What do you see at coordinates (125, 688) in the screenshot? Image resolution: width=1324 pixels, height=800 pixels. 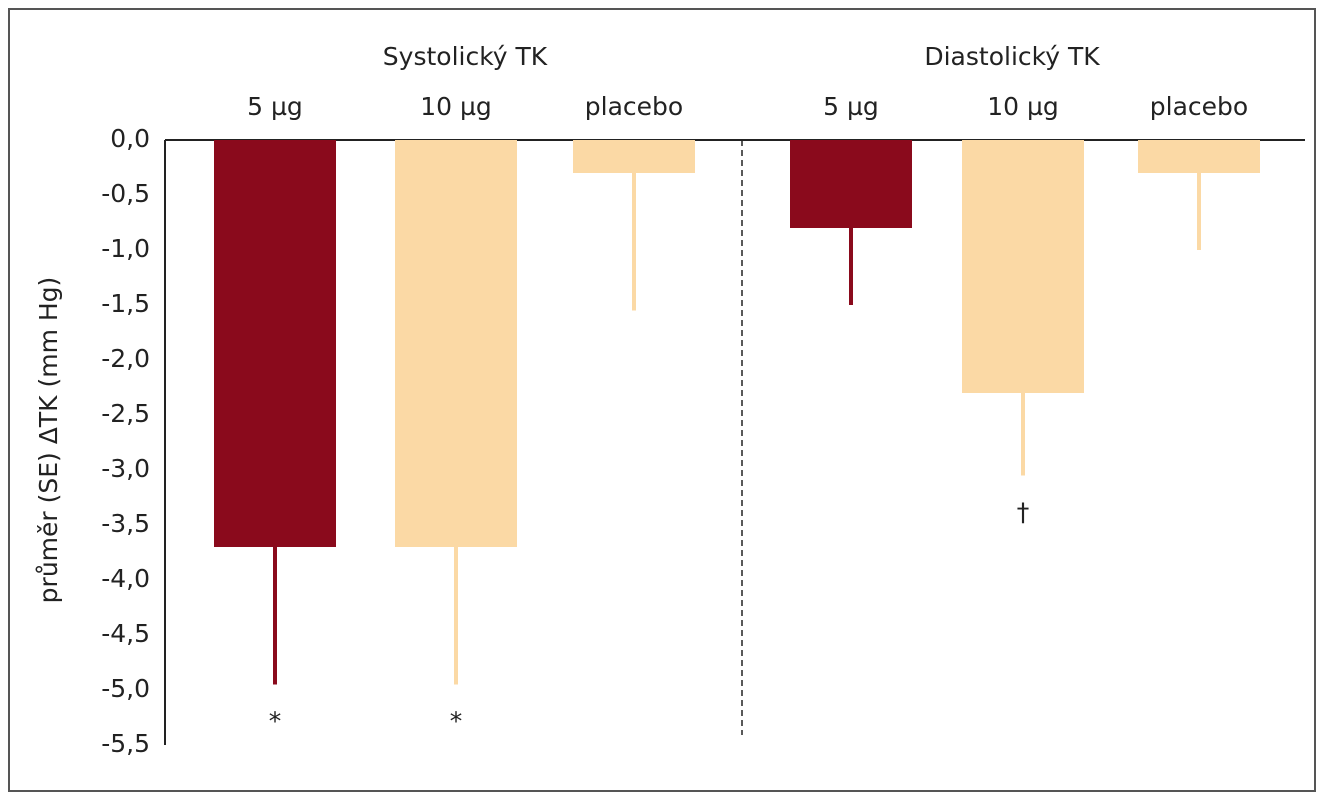 I see `y-tick-label: -5,0` at bounding box center [125, 688].